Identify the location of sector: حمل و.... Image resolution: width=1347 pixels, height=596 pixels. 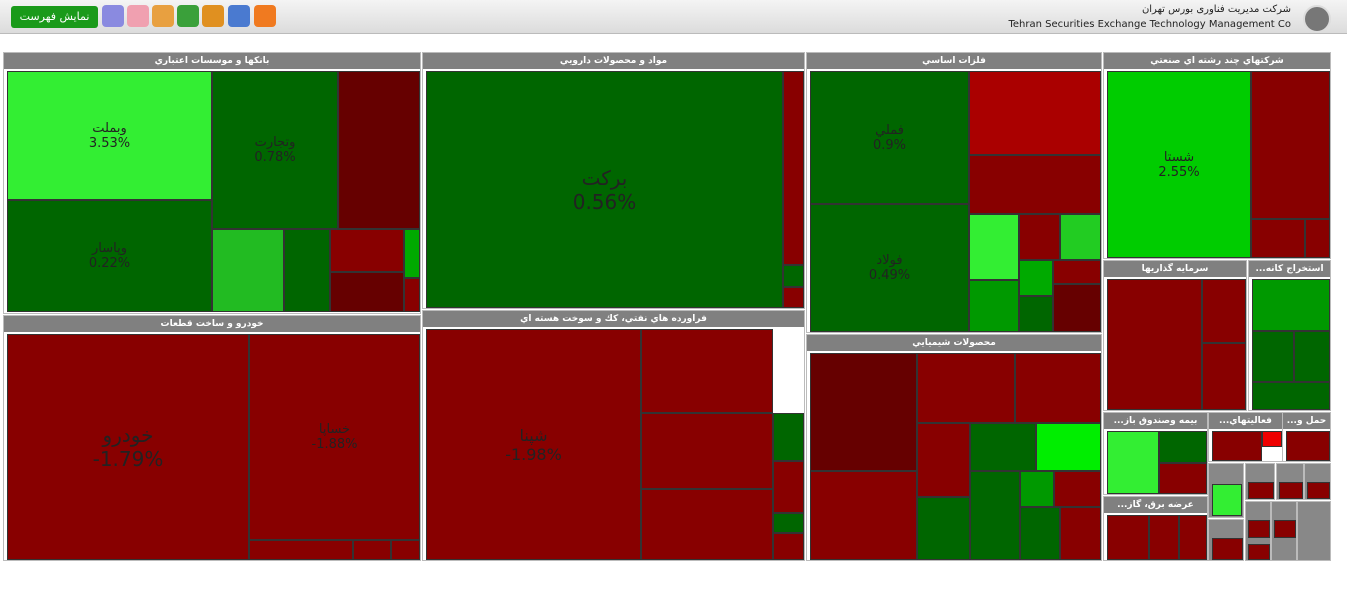
(1306, 437).